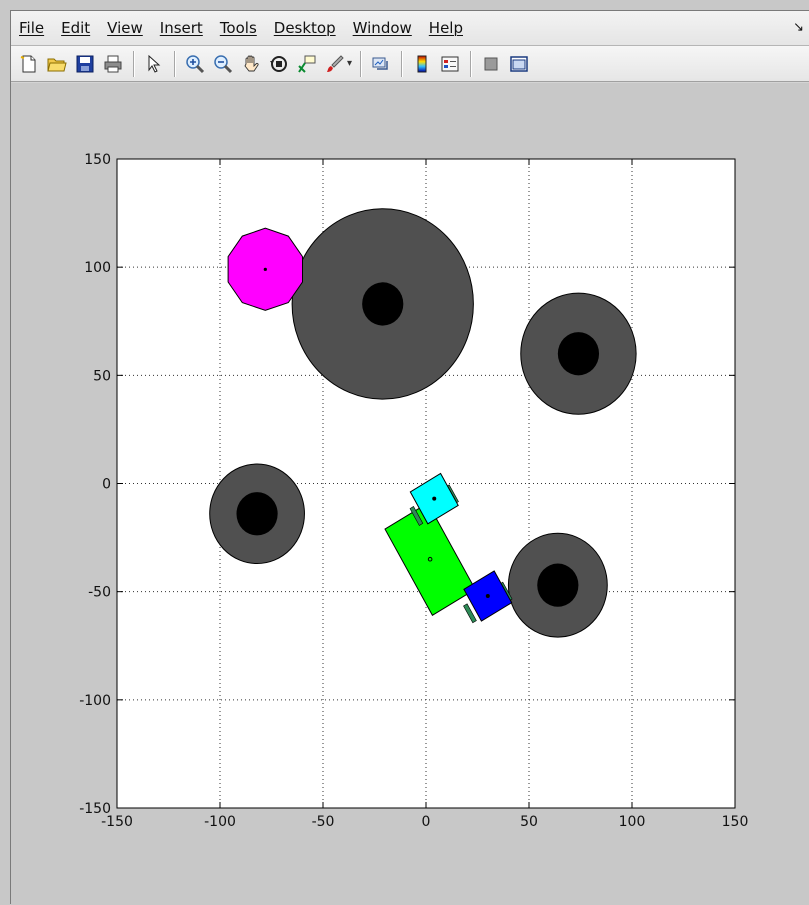  I want to click on menu-insert: Insert, so click(181, 28).